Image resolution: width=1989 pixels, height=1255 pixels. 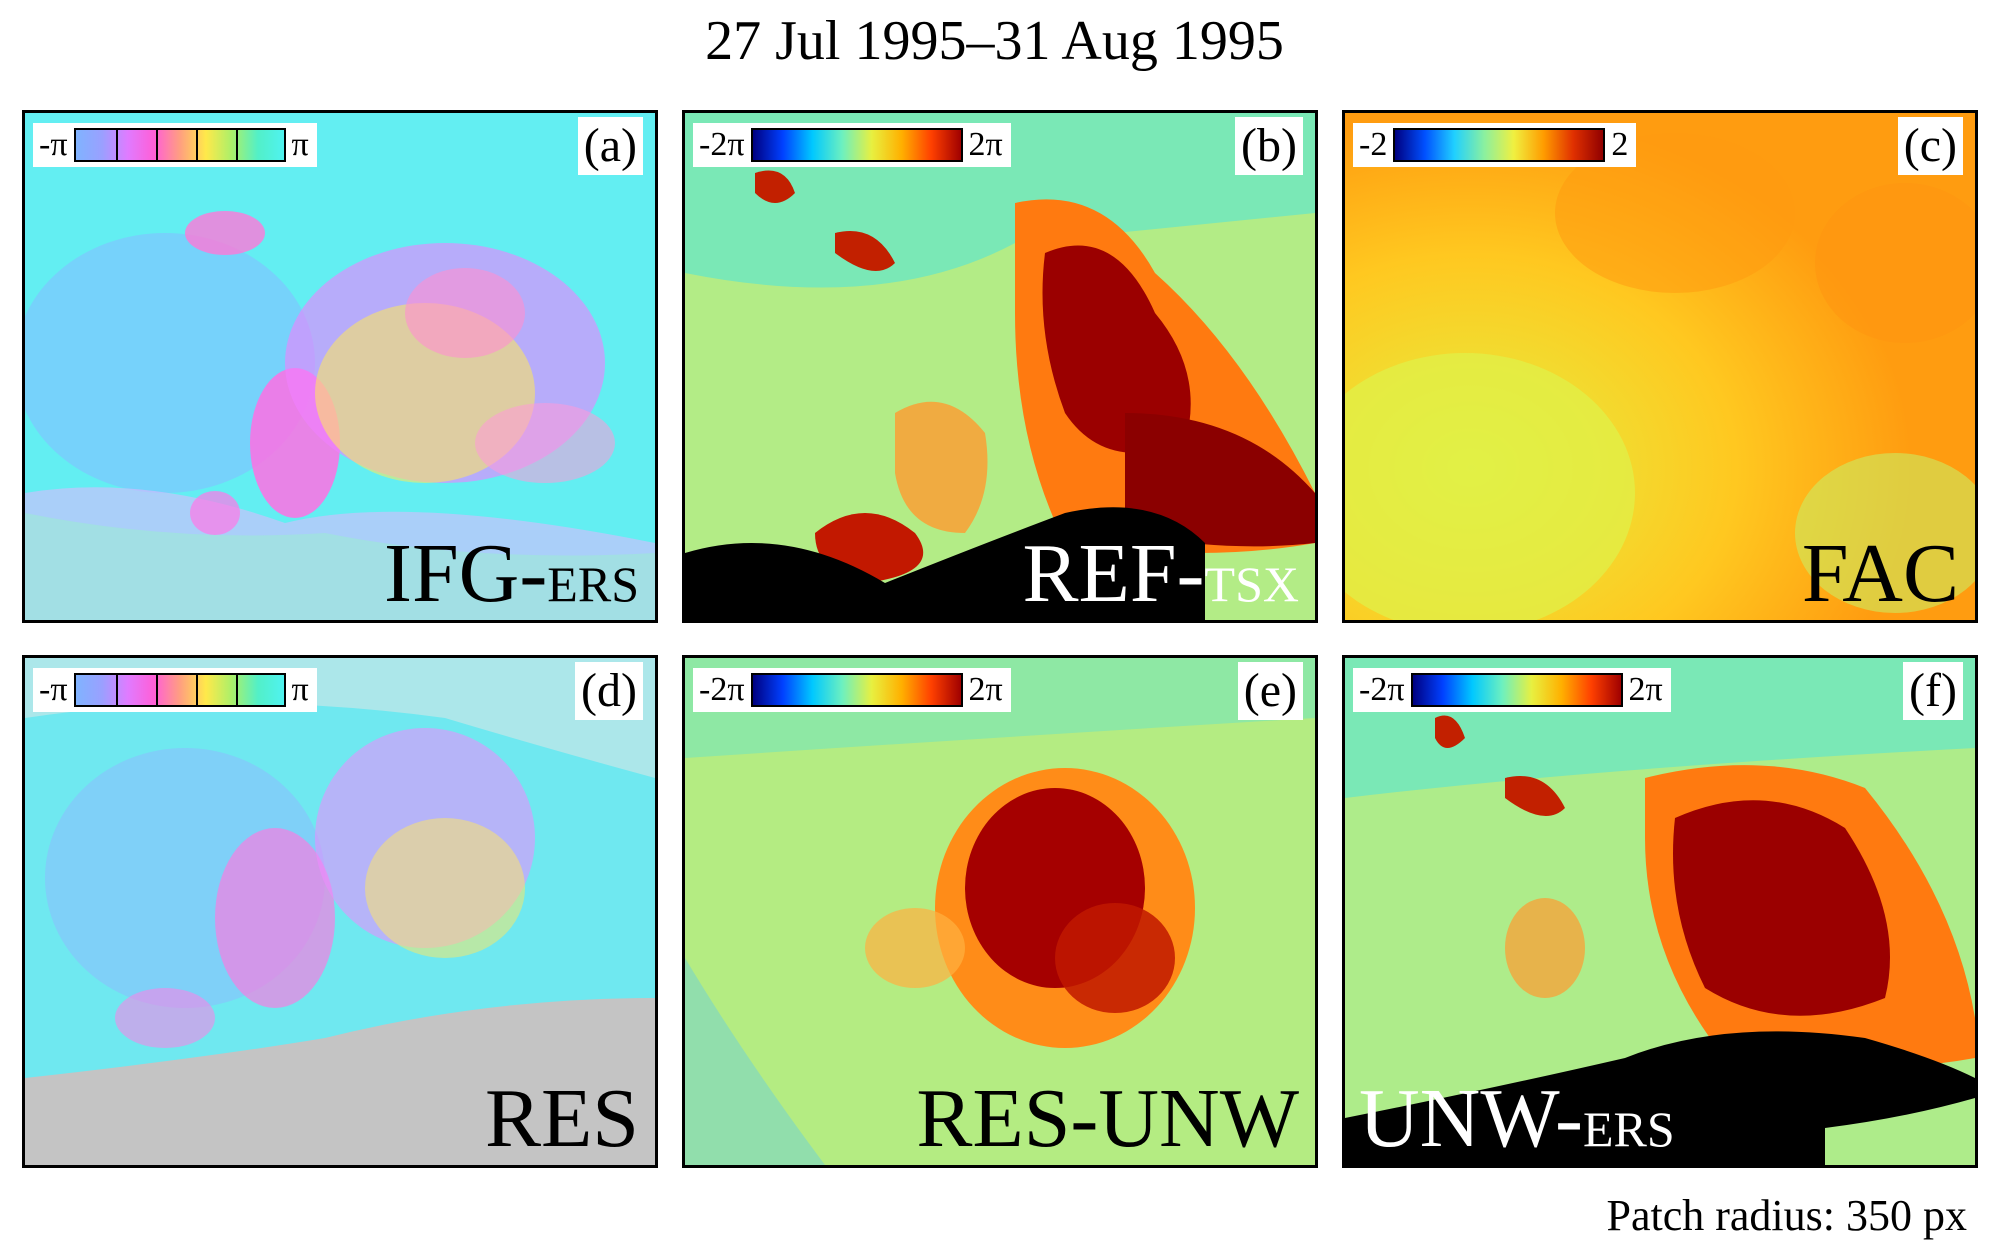 What do you see at coordinates (609, 691) in the screenshot?
I see `panel-letter: (d)` at bounding box center [609, 691].